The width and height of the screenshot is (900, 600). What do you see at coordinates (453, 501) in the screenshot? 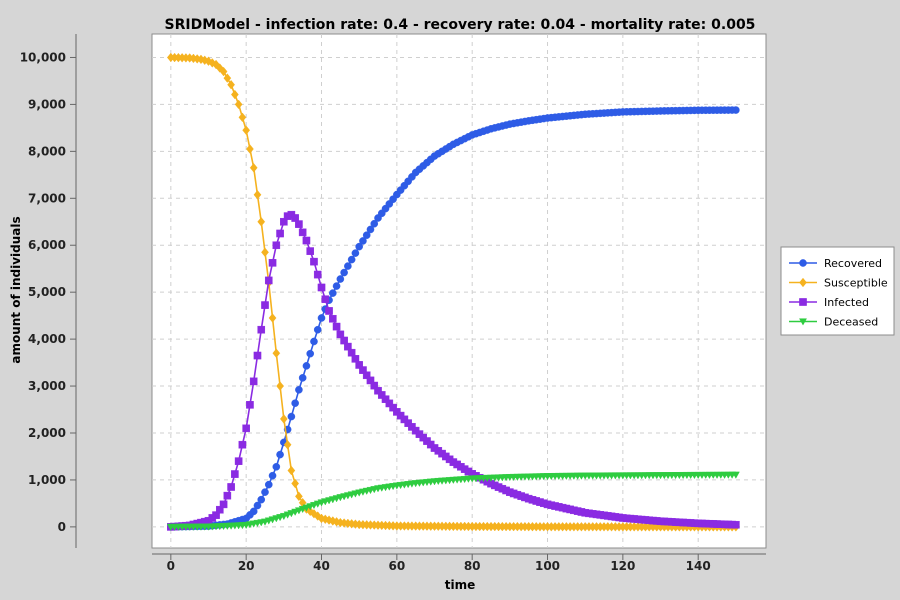
I see `series-deceased` at bounding box center [453, 501].